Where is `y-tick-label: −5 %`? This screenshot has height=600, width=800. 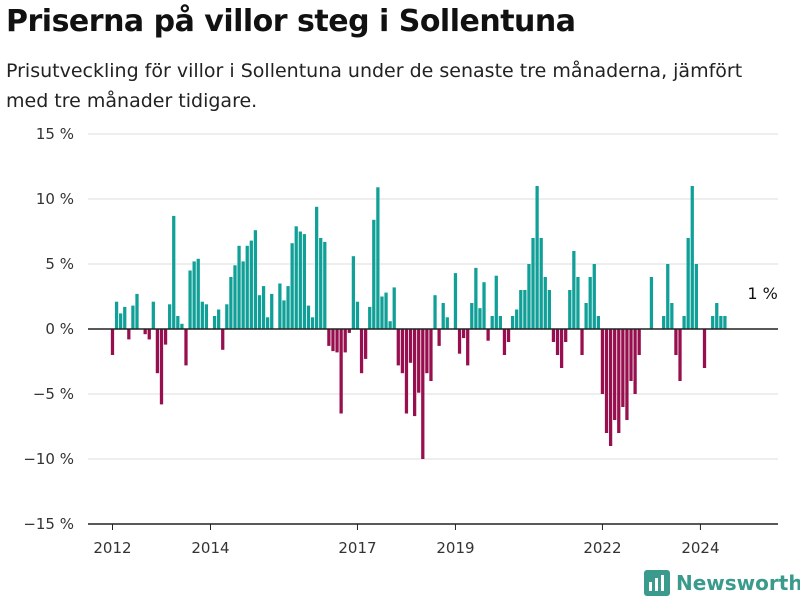
y-tick-label: −5 % is located at coordinates (53, 394).